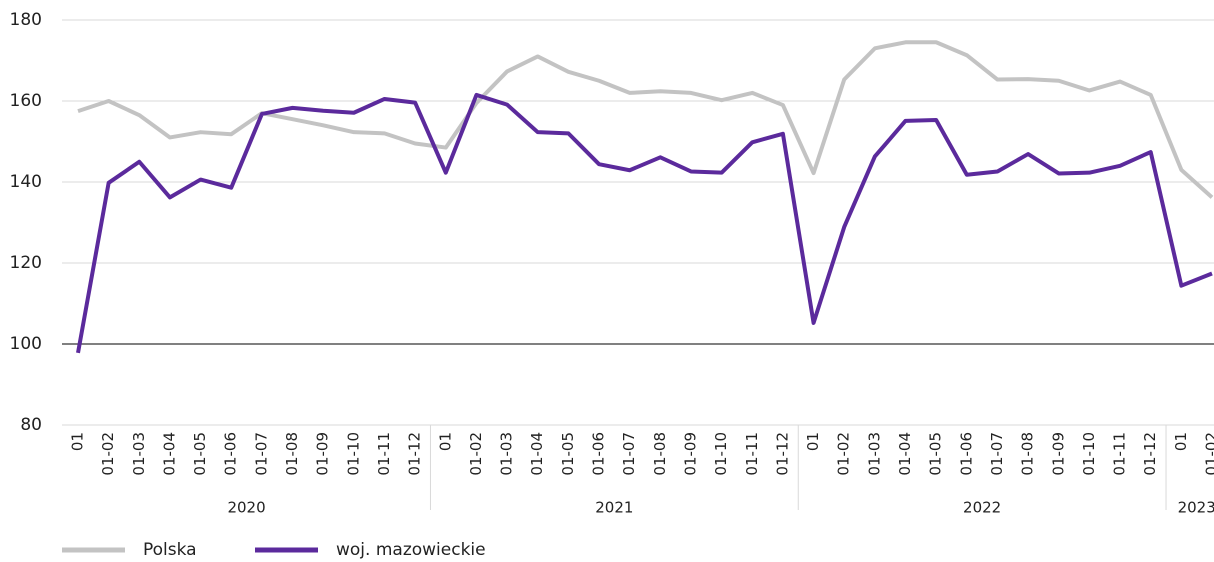  I want to click on group-label: 2022, so click(982, 508).